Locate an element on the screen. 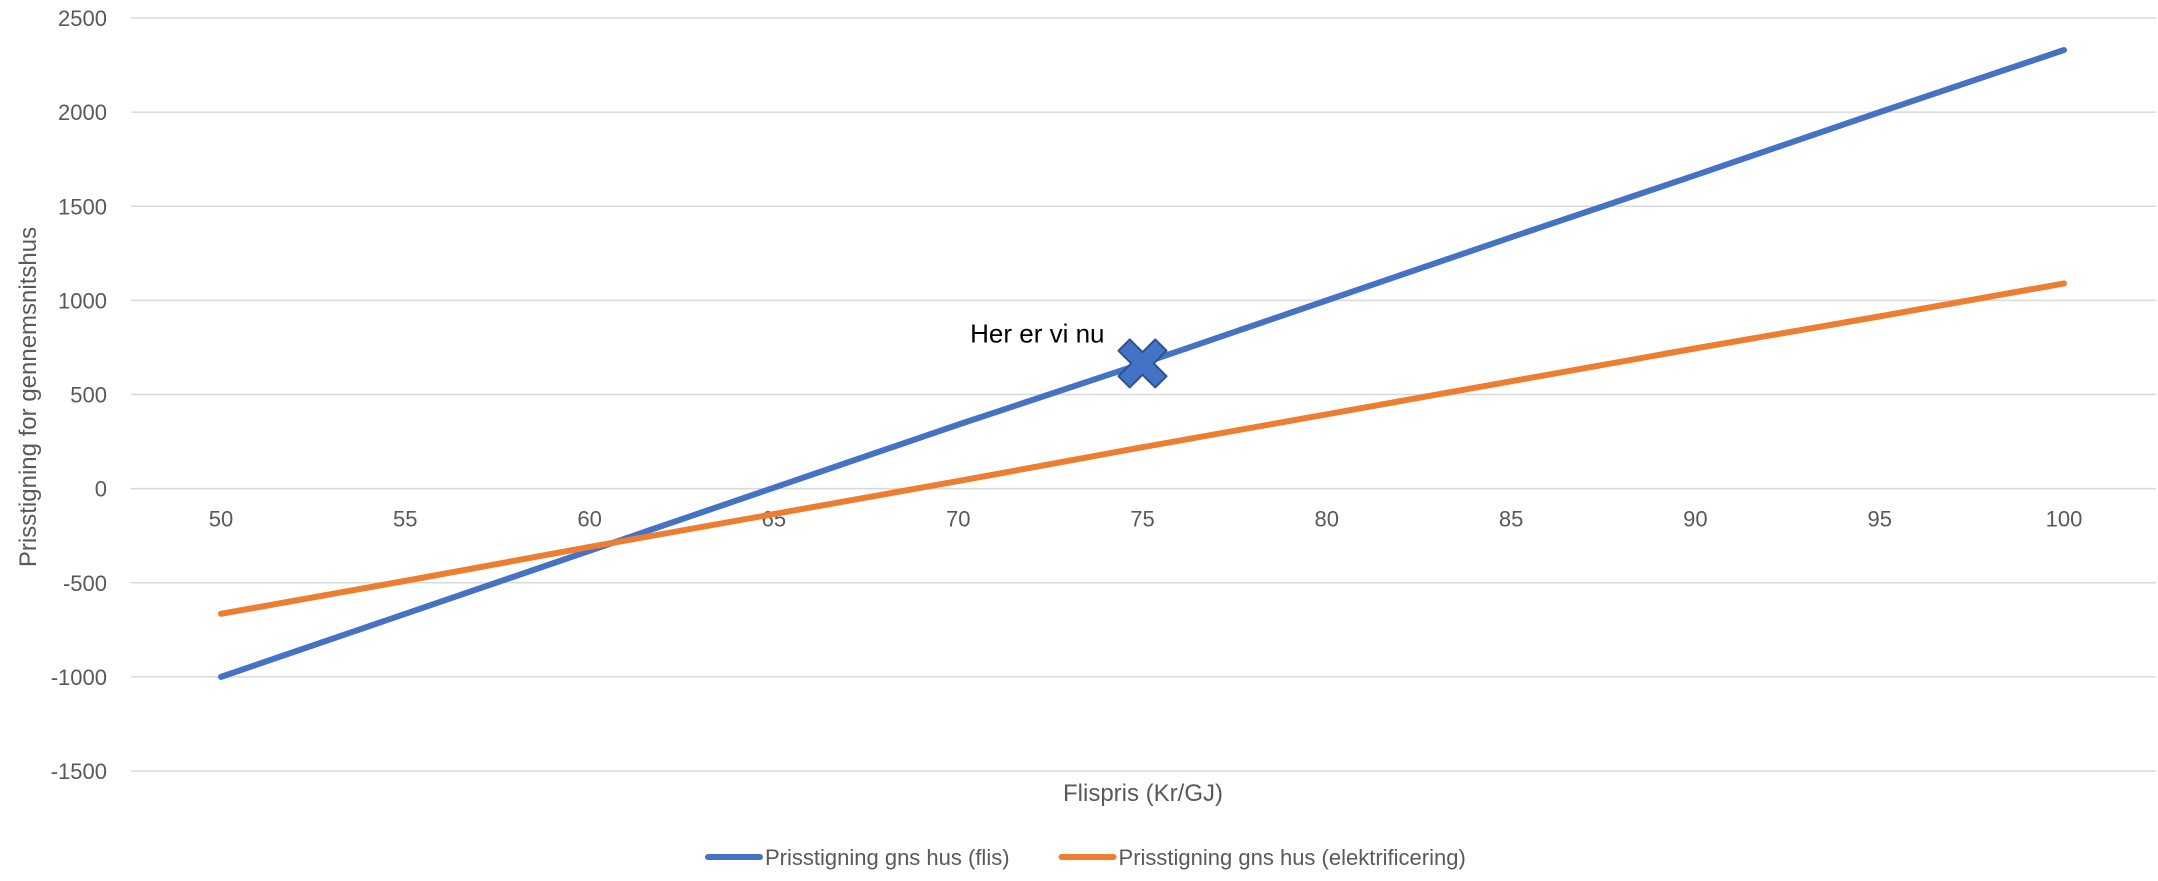 Image resolution: width=2158 pixels, height=881 pixels. y-tick-label: -500 is located at coordinates (85, 583).